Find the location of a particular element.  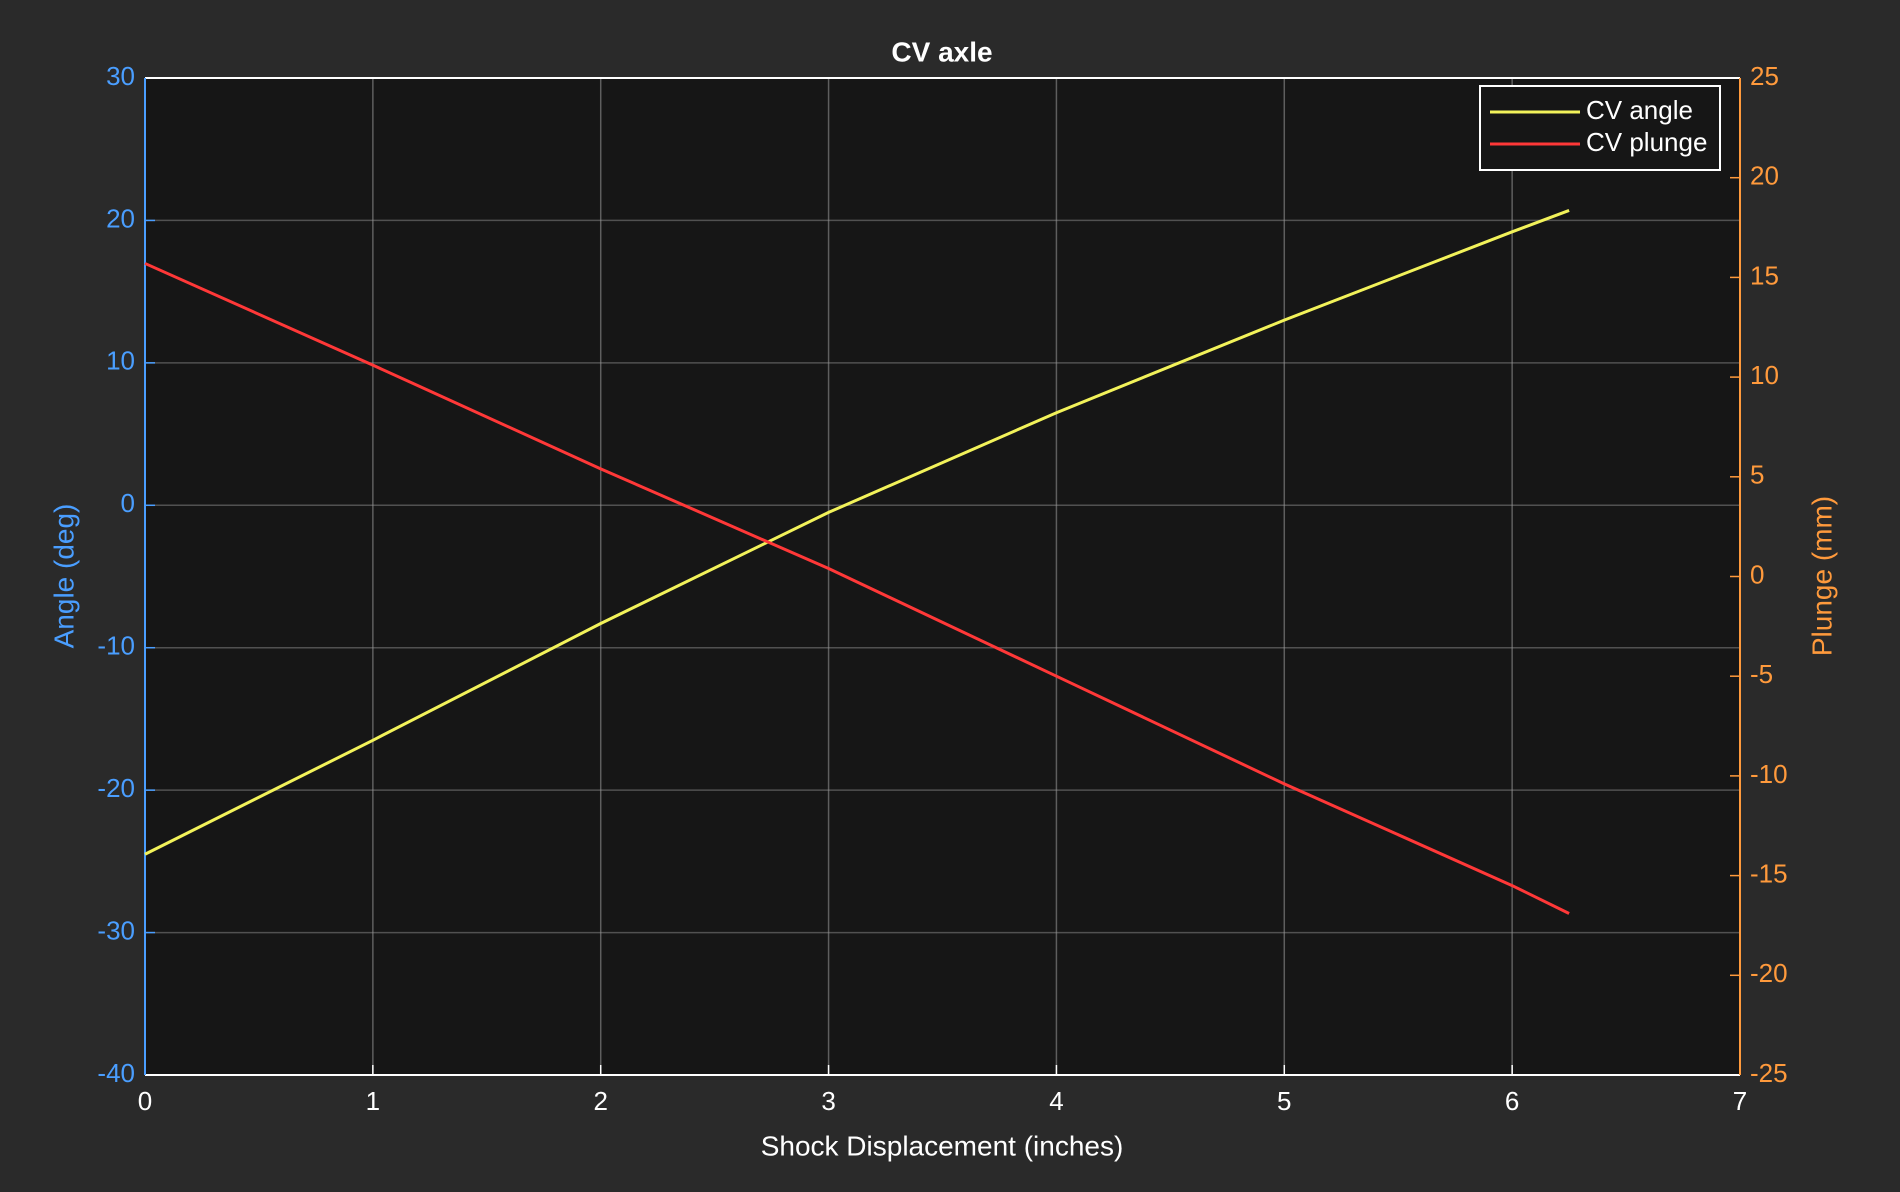

y2-tick-label: 25 is located at coordinates (1764, 76).